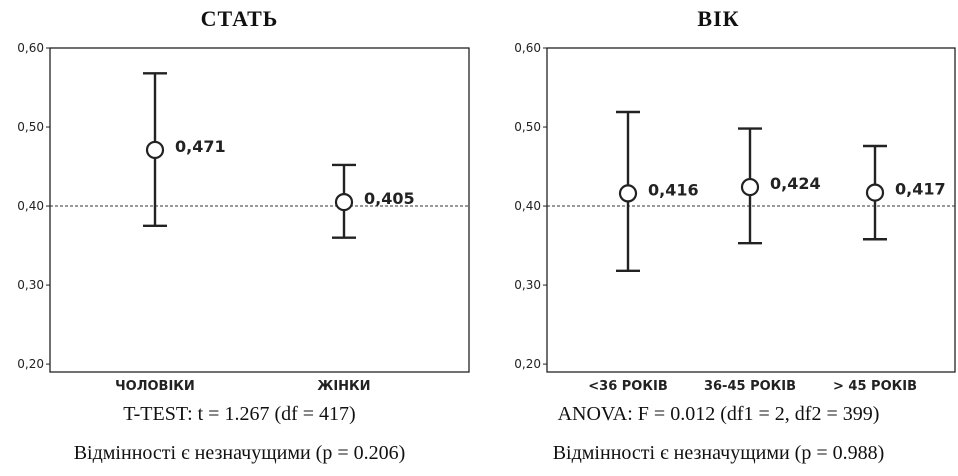  Describe the element at coordinates (389, 198) in the screenshot. I see `data-label: 0,405` at that location.